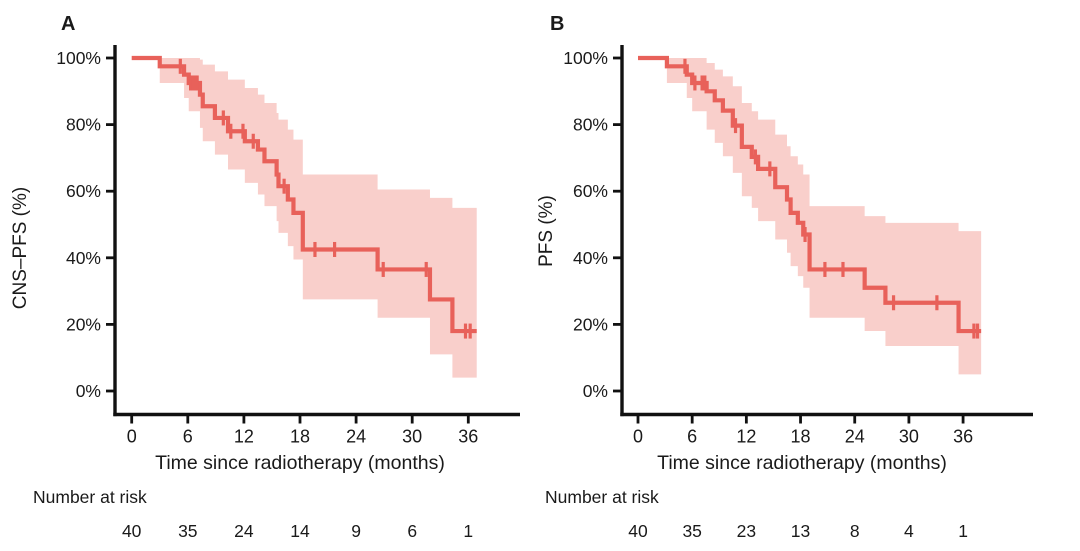 The width and height of the screenshot is (1080, 551). What do you see at coordinates (746, 531) in the screenshot?
I see `risk-count: 23` at bounding box center [746, 531].